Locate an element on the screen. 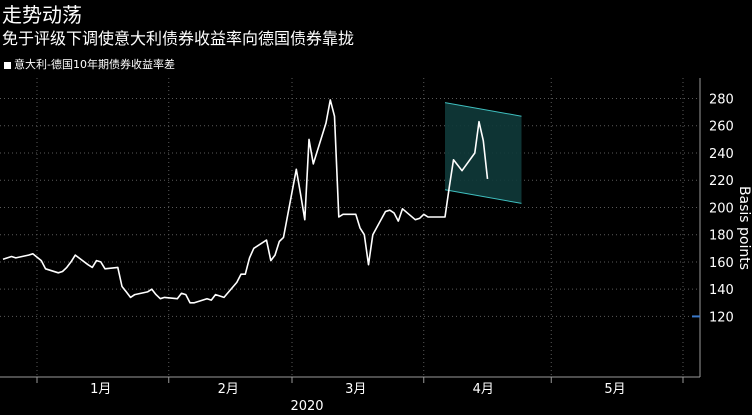 The width and height of the screenshot is (752, 415). y-tick-label: 140 is located at coordinates (721, 290).